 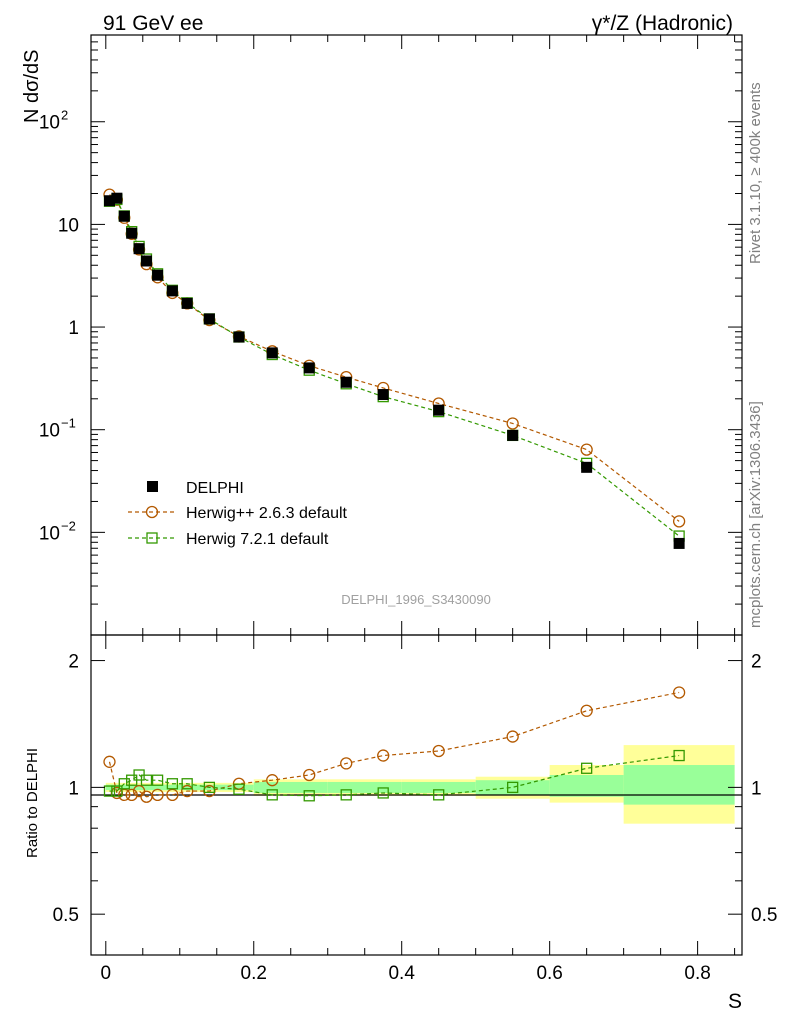 What do you see at coordinates (68, 225) in the screenshot?
I see `main-y-tick-label-1: 10` at bounding box center [68, 225].